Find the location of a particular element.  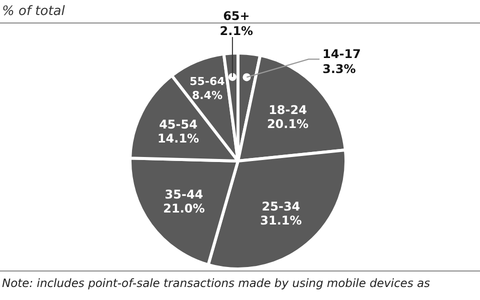

chart-title: % of total is located at coordinates (34, 11).